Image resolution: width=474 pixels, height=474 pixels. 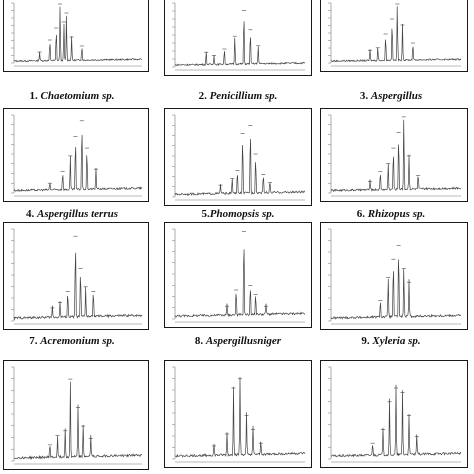 I want to click on caption-5-number: 5., so click(x=205, y=214).